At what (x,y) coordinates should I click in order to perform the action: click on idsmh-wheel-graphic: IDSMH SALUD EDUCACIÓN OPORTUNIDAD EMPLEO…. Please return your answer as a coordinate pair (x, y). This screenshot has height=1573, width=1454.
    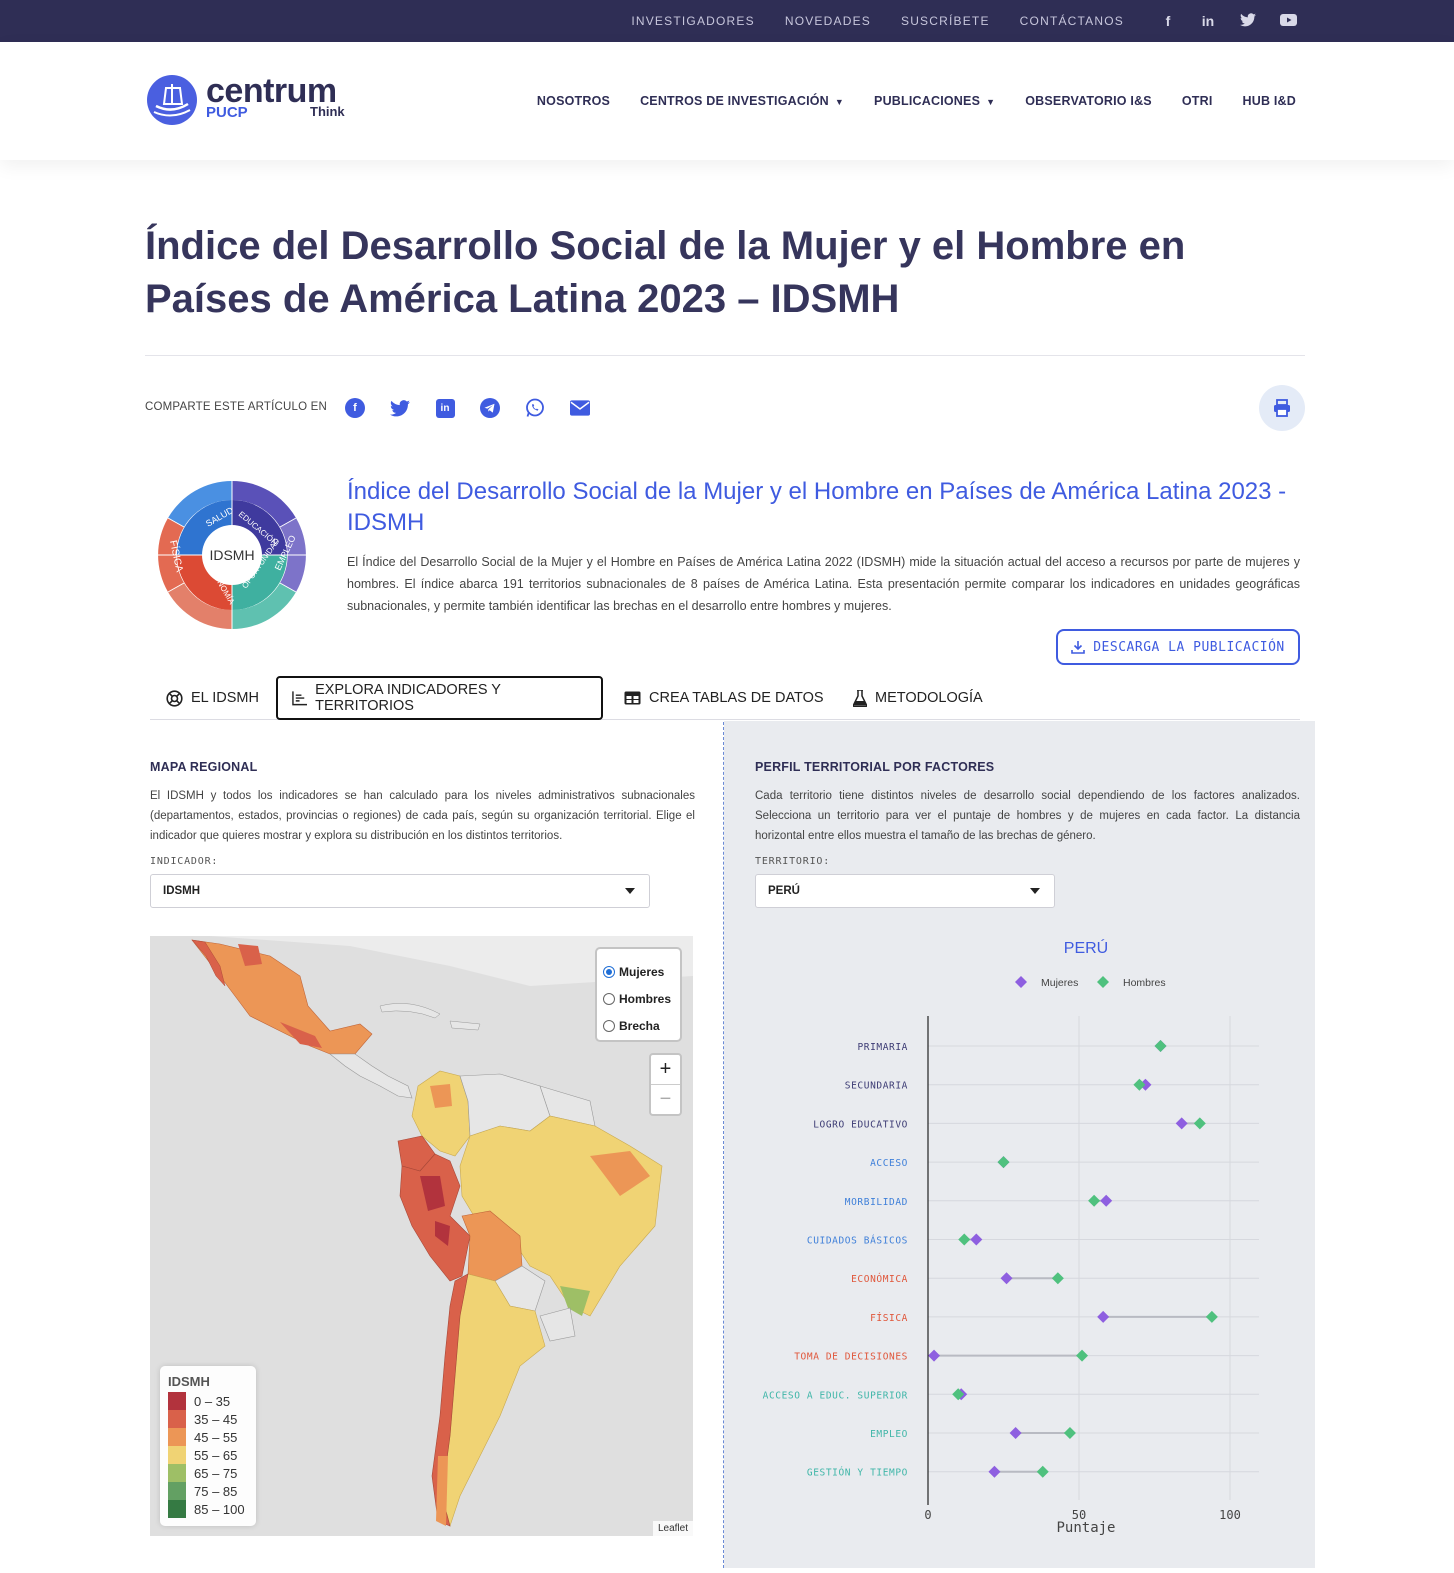
    Looking at the image, I should click on (232, 555).